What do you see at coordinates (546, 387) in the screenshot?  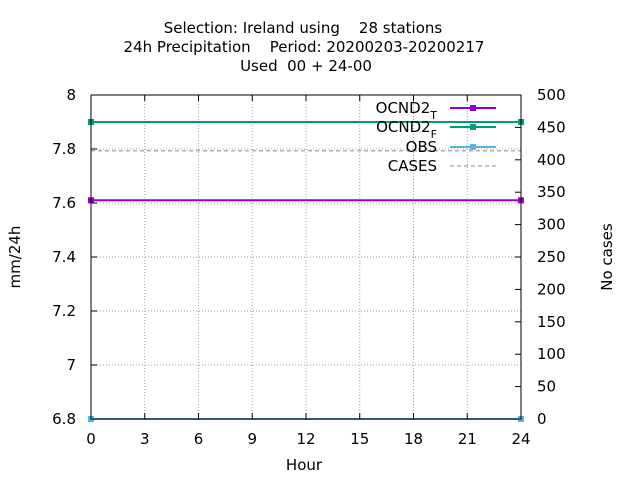 I see `y2-tick-label: 50` at bounding box center [546, 387].